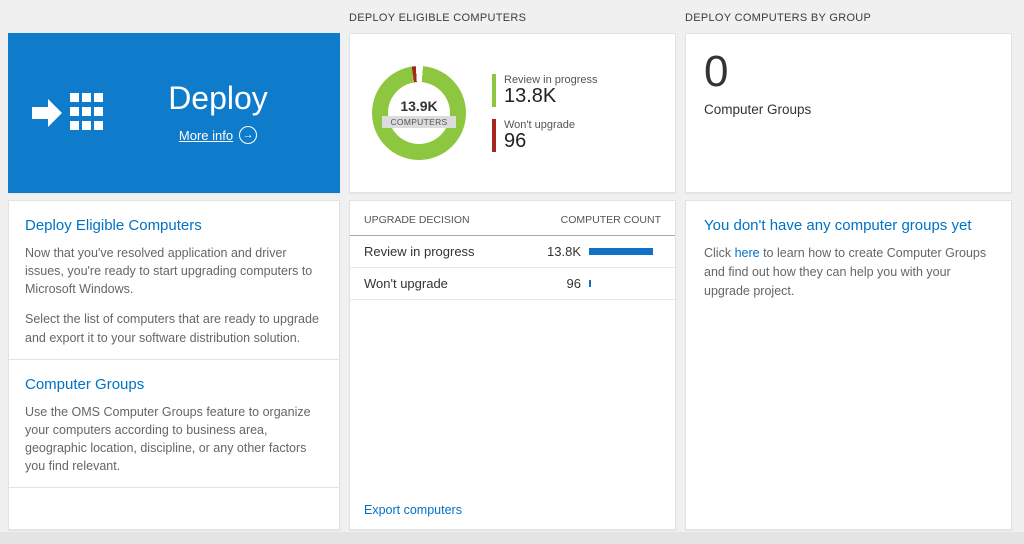 This screenshot has width=1024, height=544. I want to click on legend-item-wont-upgrade: Won't upgrade 96, so click(545, 135).